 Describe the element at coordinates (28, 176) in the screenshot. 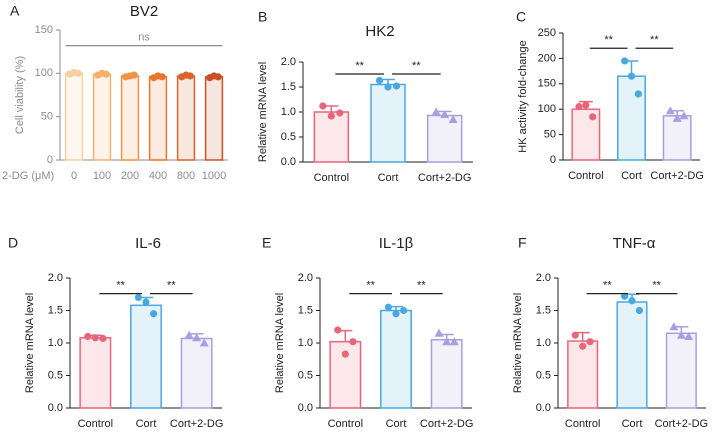

I see `x-axis-label: 2-DG (μM)` at that location.